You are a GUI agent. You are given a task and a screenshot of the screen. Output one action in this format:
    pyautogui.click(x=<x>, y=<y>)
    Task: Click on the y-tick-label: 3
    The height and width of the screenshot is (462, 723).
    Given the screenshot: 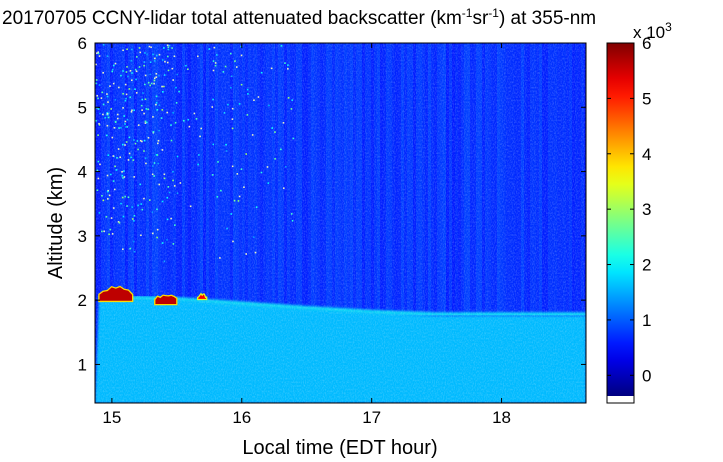 What is the action you would take?
    pyautogui.click(x=82, y=236)
    